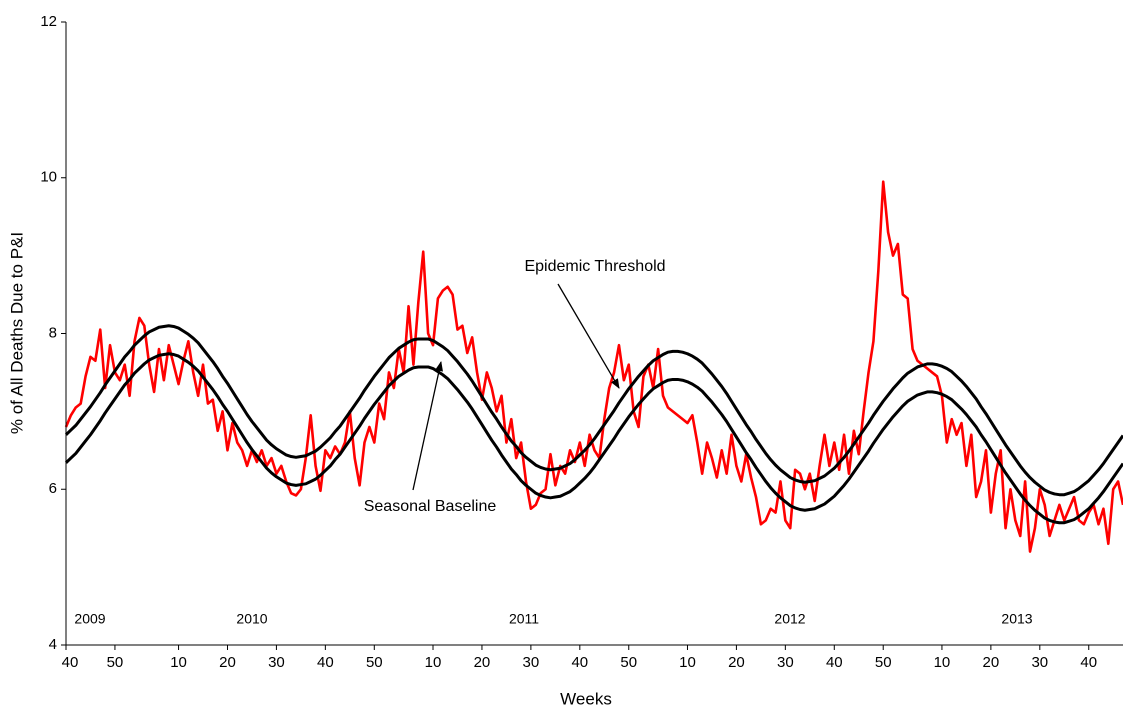 The width and height of the screenshot is (1123, 717). I want to click on y-tick-label: 6, so click(53, 488).